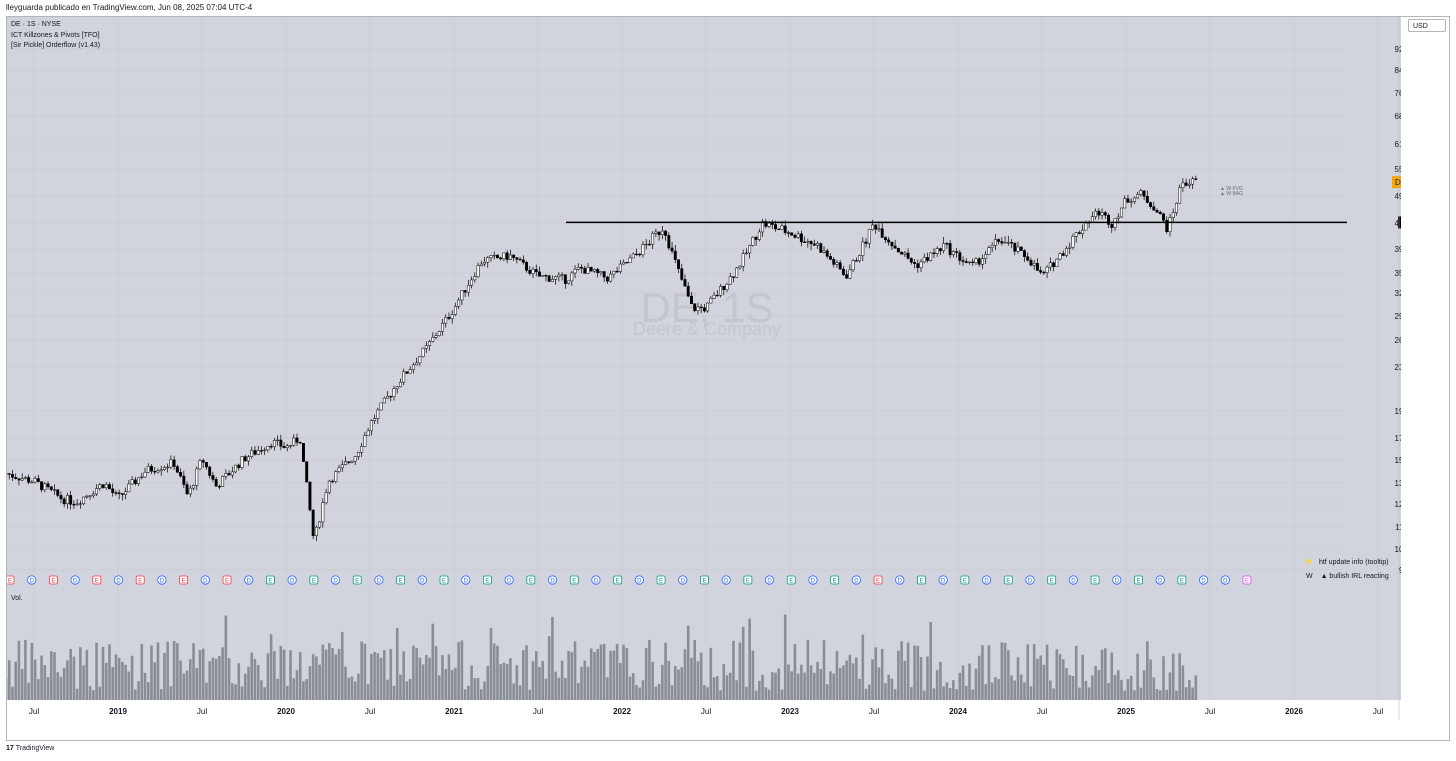 Image resolution: width=1456 pixels, height=761 pixels. Describe the element at coordinates (36, 24) in the screenshot. I see `symbol-legend: DE · 1S · NYSE` at that location.